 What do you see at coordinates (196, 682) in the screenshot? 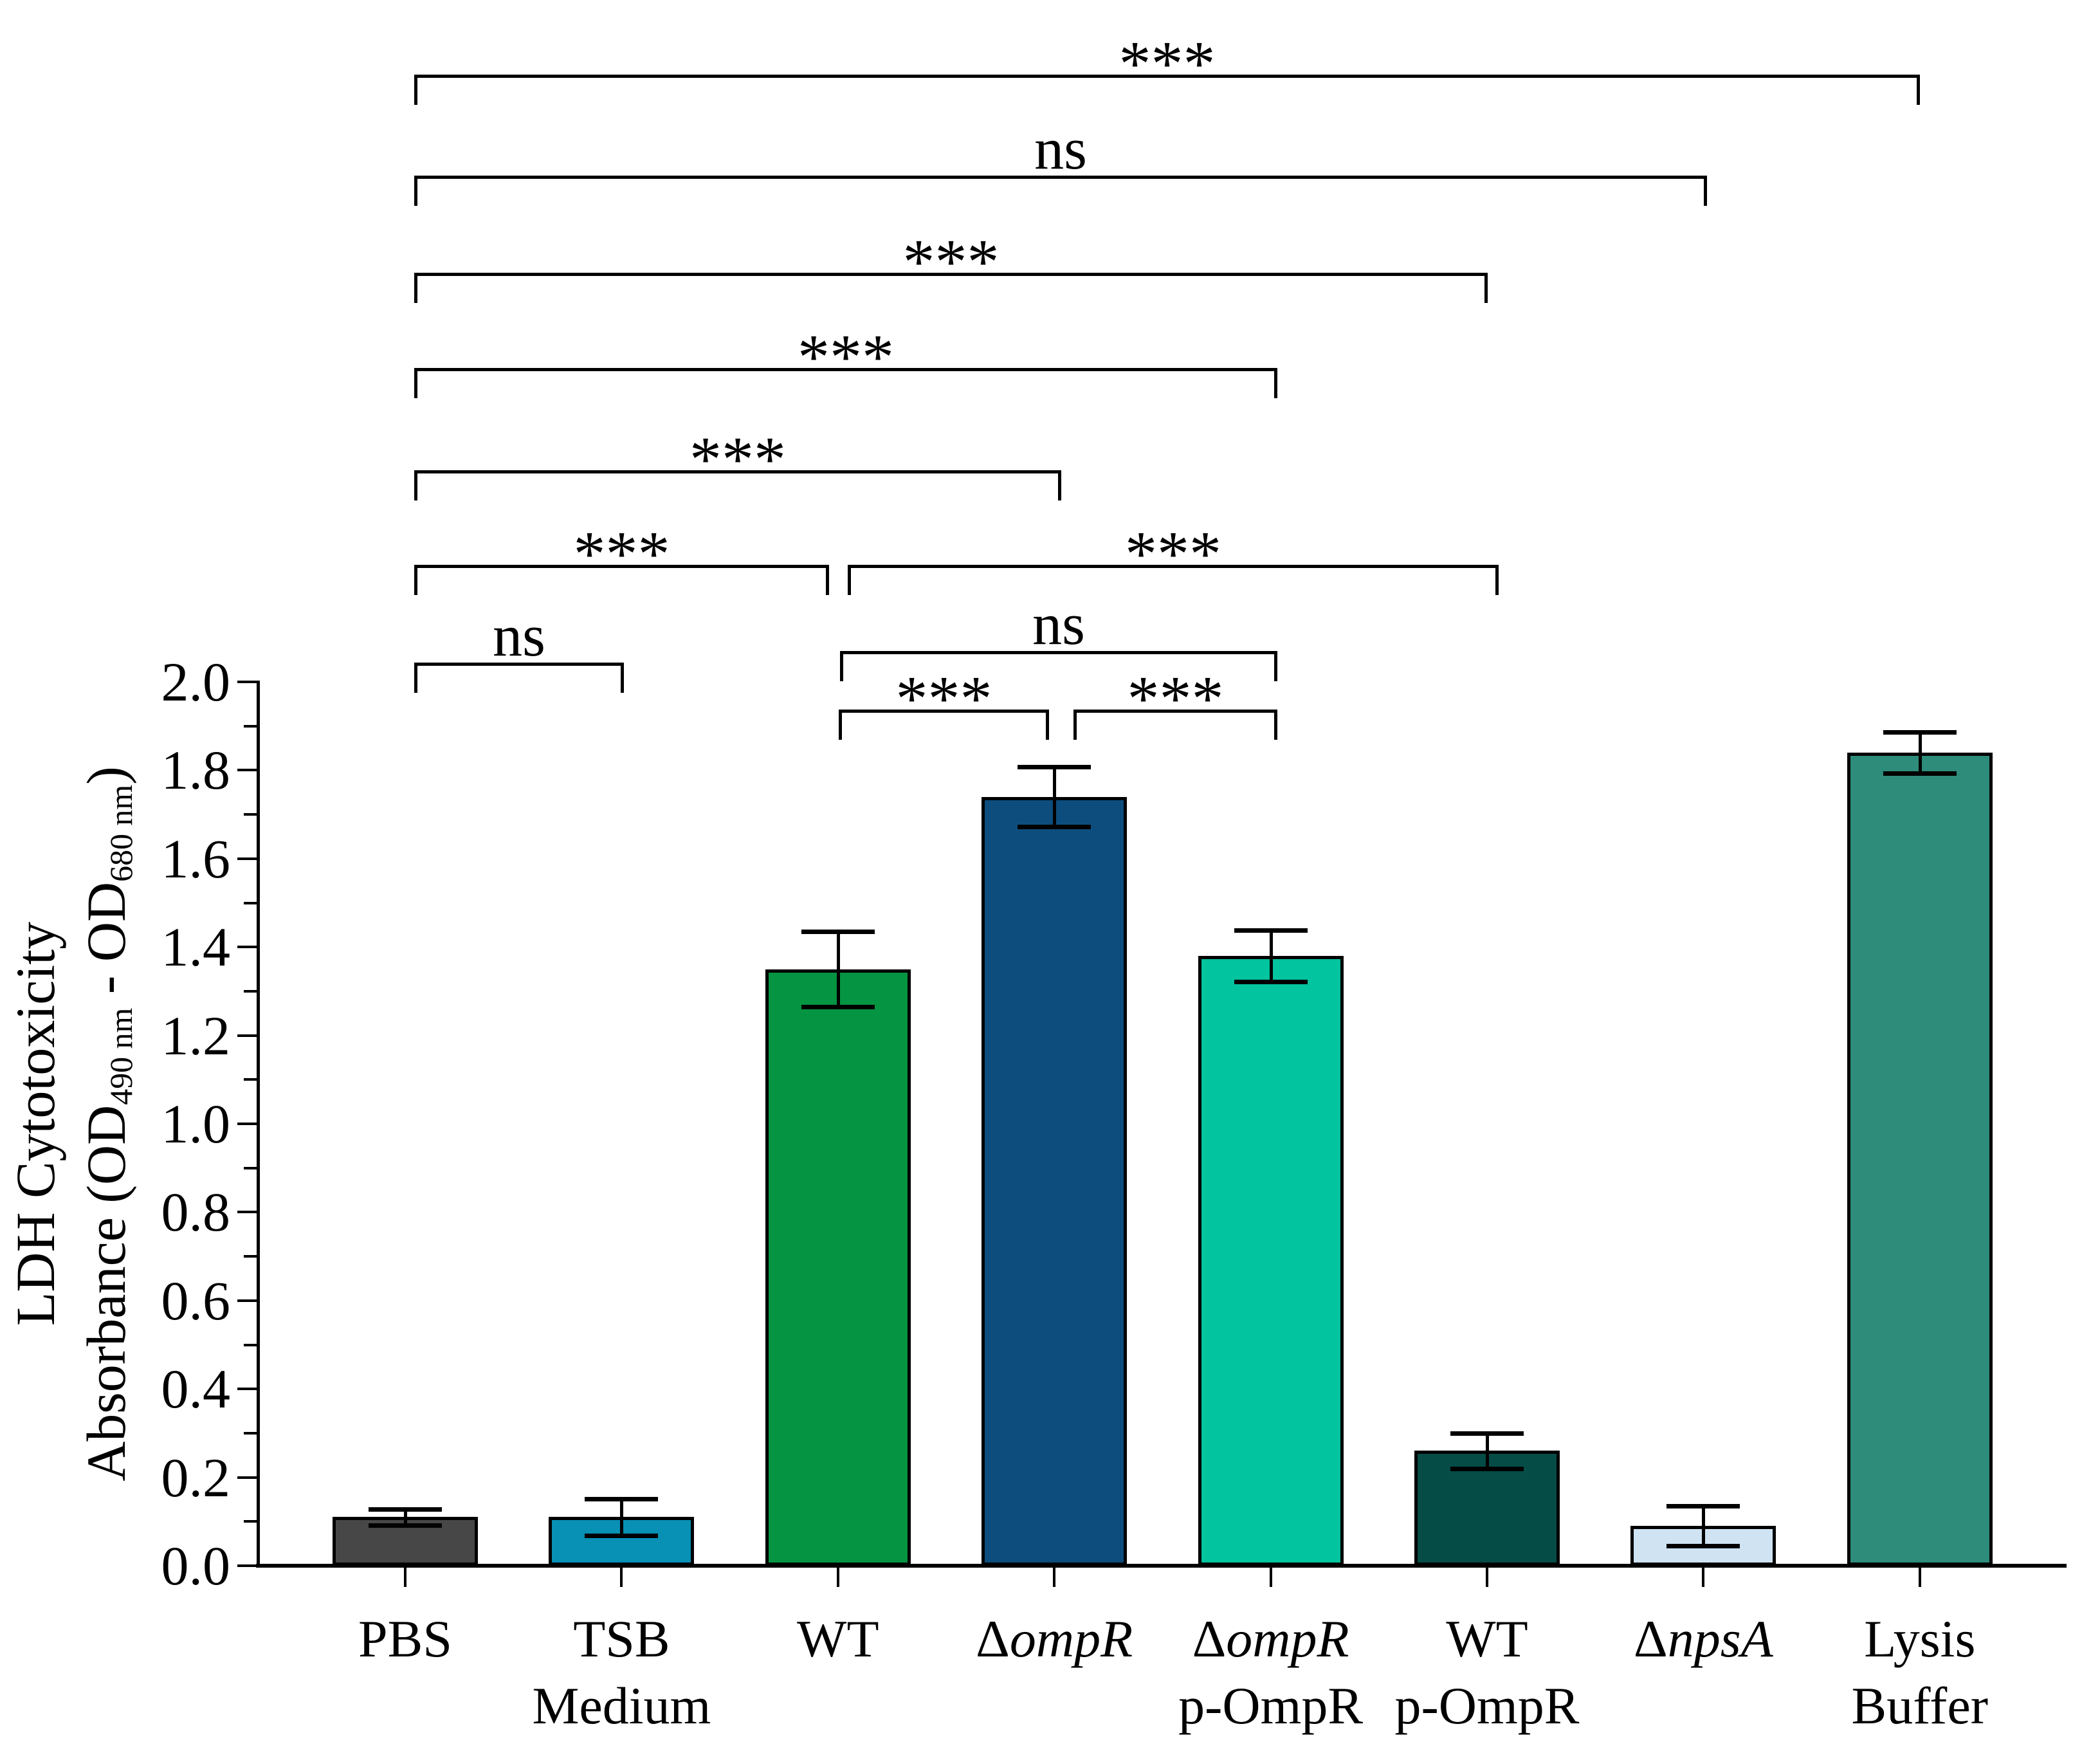
I see `y-tick-label: 2.0` at bounding box center [196, 682].